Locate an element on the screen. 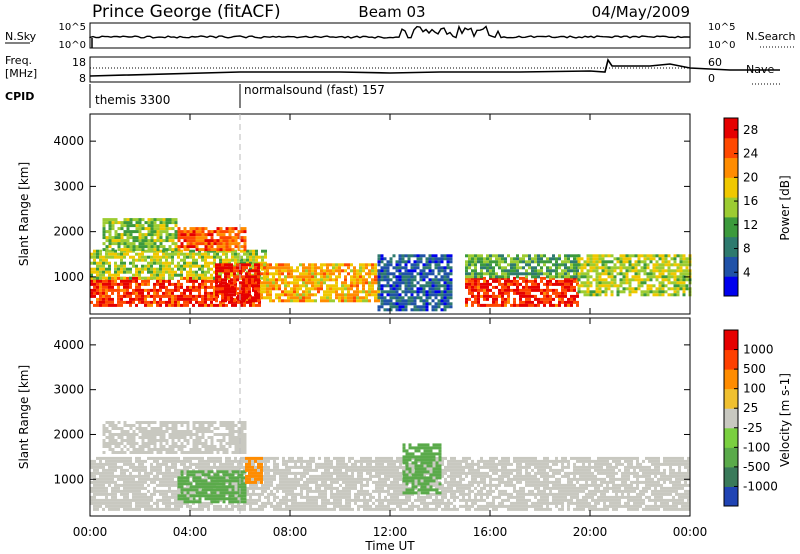 This screenshot has width=800, height=554. cpid-mode-1: normalsound (fast) 157 is located at coordinates (314, 90).